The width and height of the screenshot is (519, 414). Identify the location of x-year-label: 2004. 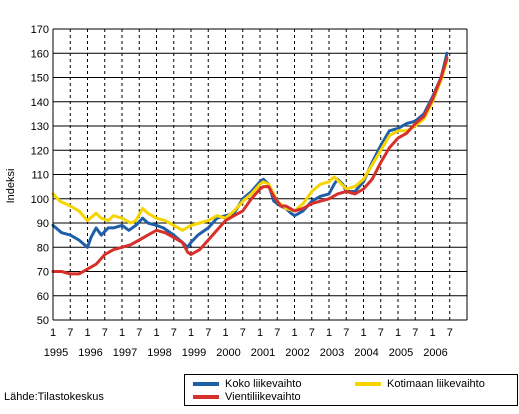
(366, 353).